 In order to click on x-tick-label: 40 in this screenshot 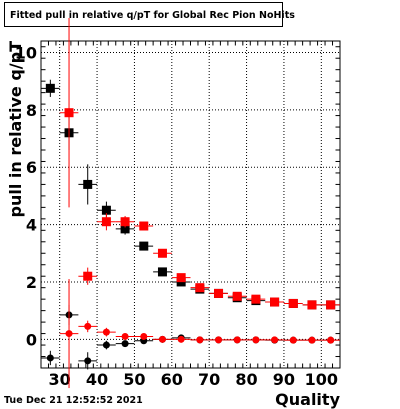, I will do `click(97, 379)`.